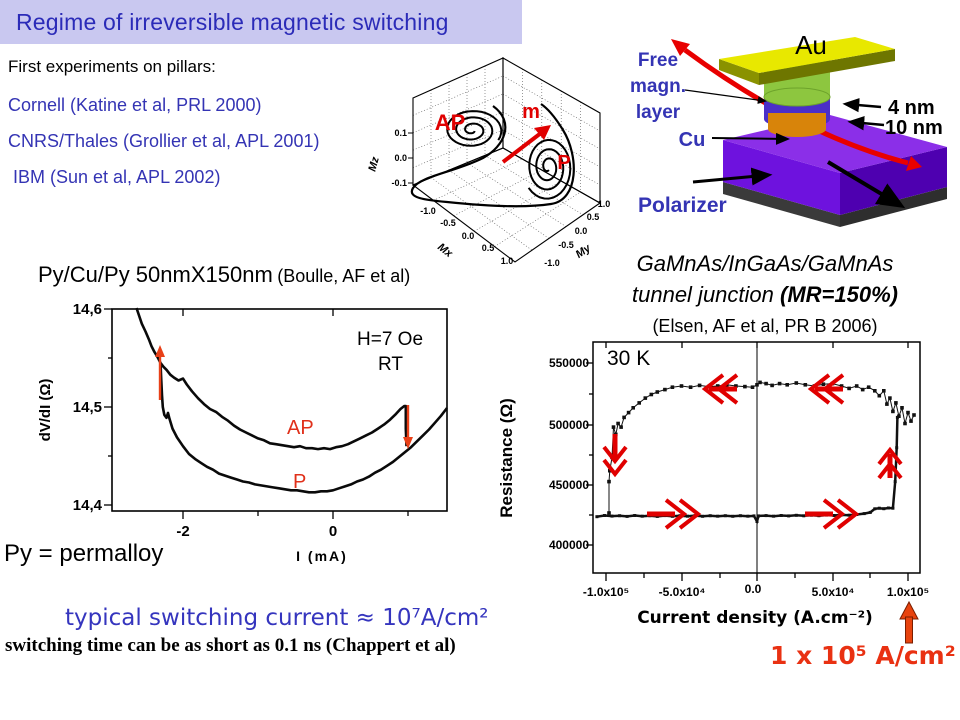 This screenshot has height=720, width=960. What do you see at coordinates (507, 261) in the screenshot?
I see `mx-tick-1: 1.0` at bounding box center [507, 261].